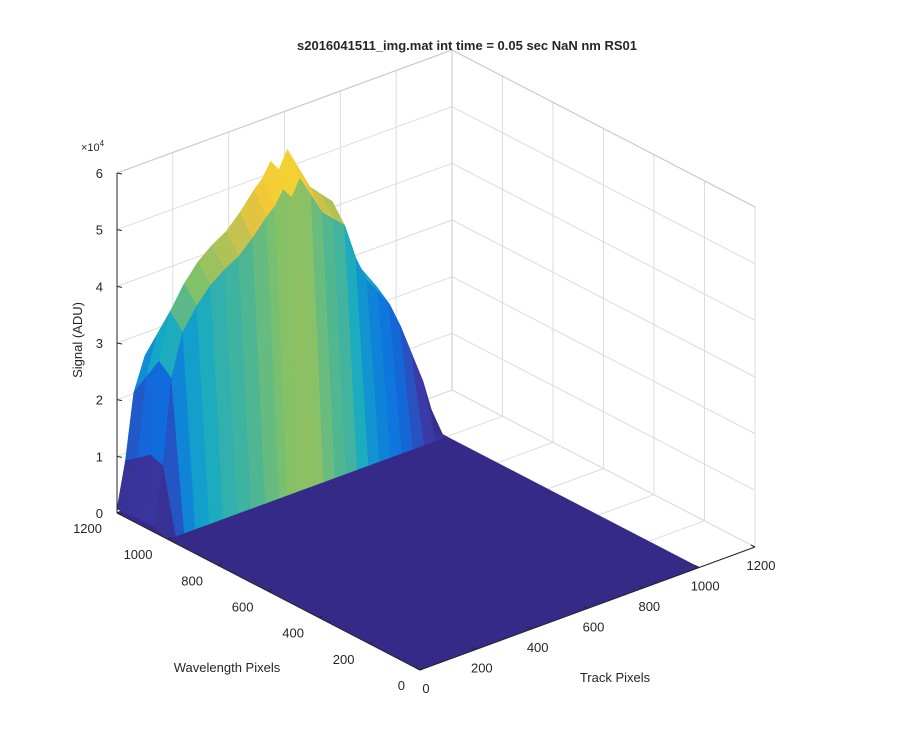 This screenshot has width=900, height=750. What do you see at coordinates (439, 424) in the screenshot?
I see `surface-patch` at bounding box center [439, 424].